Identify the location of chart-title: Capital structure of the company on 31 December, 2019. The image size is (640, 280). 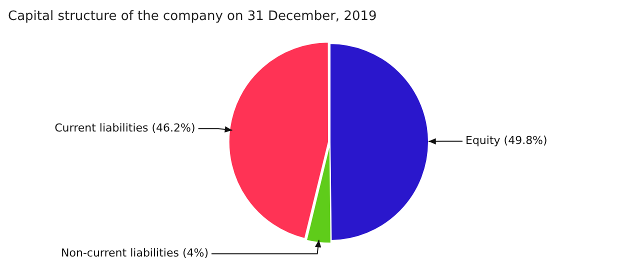
(193, 17).